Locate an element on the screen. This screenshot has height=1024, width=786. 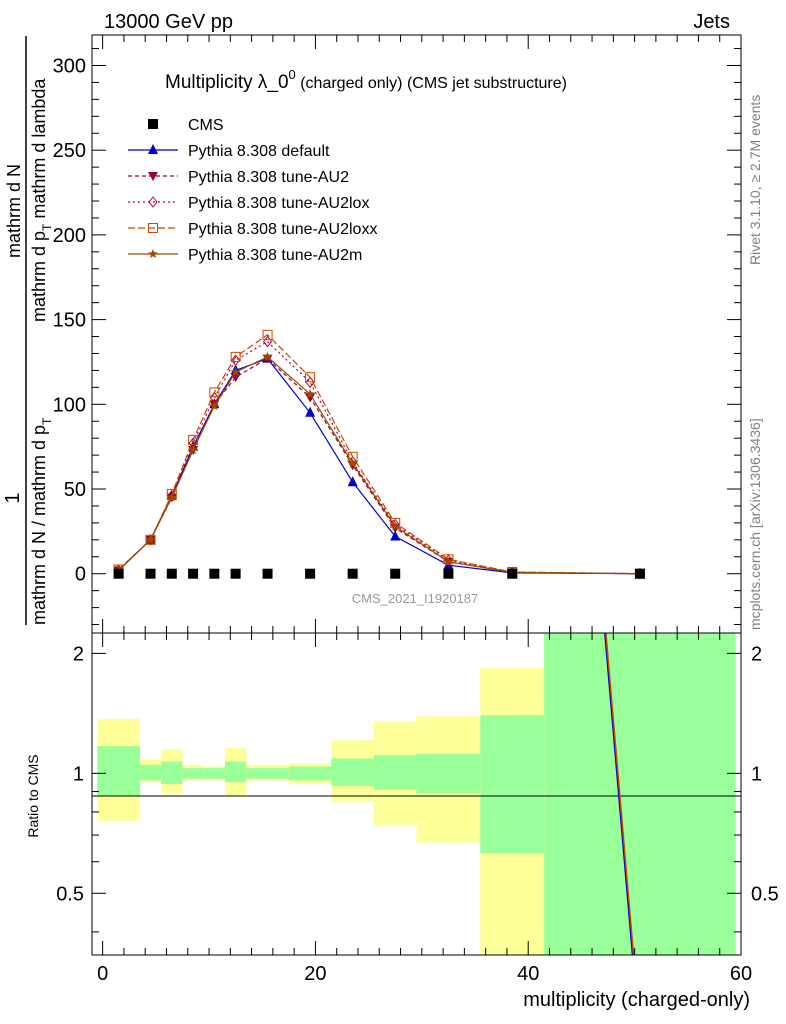
series-line-default is located at coordinates (379, 466).